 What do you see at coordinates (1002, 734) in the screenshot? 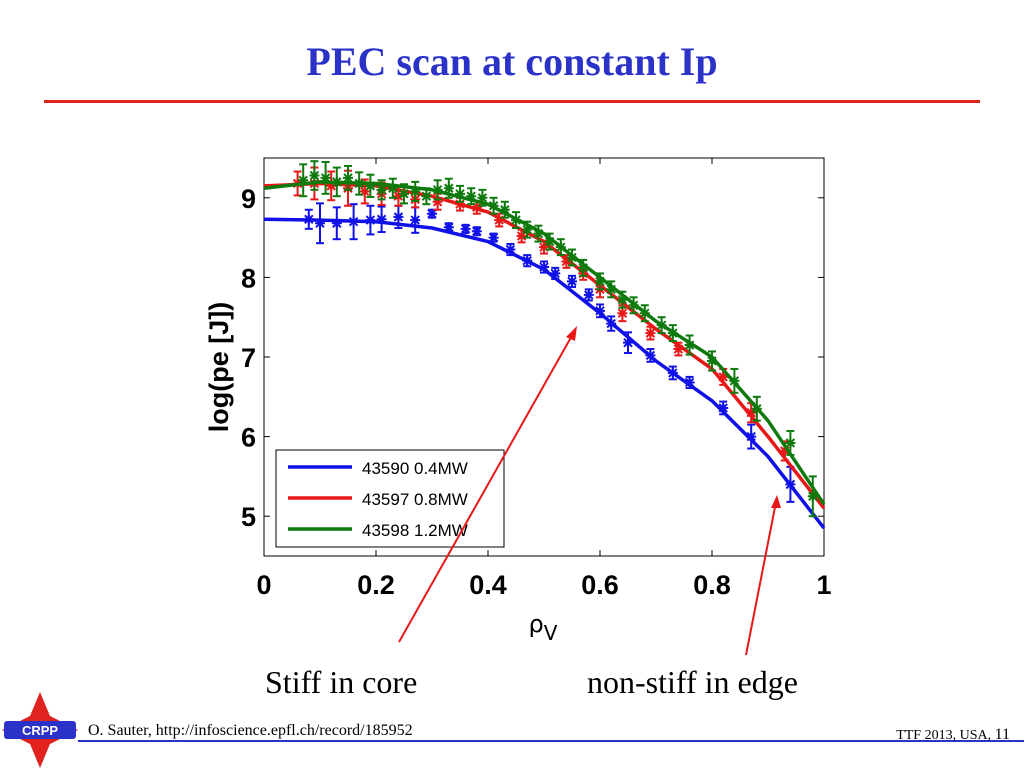
I see `page-number: 11` at bounding box center [1002, 734].